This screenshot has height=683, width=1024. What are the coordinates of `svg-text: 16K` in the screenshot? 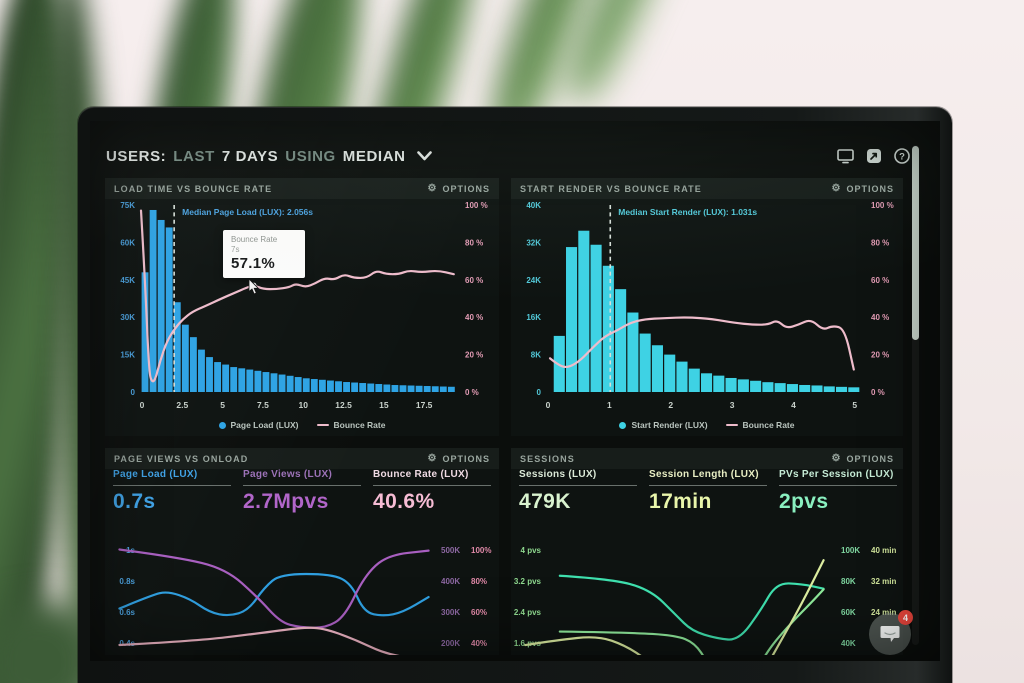 It's located at (533, 317).